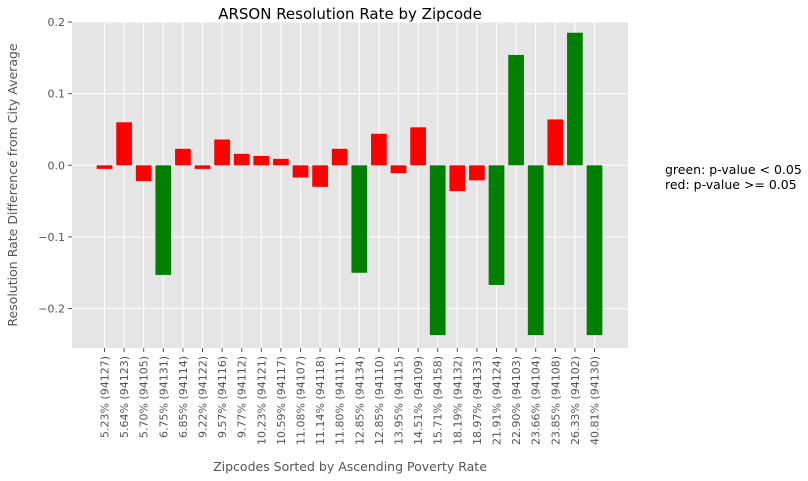  I want to click on y-tick-label: −0.1, so click(51, 237).